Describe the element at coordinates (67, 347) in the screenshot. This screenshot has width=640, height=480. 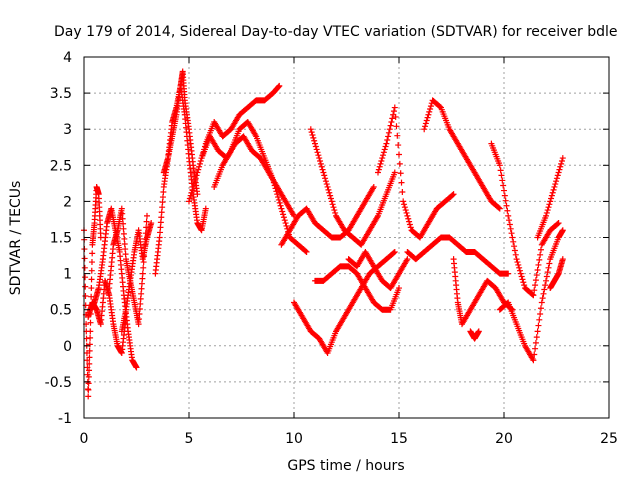
I see `y-tick-label: 0` at that location.